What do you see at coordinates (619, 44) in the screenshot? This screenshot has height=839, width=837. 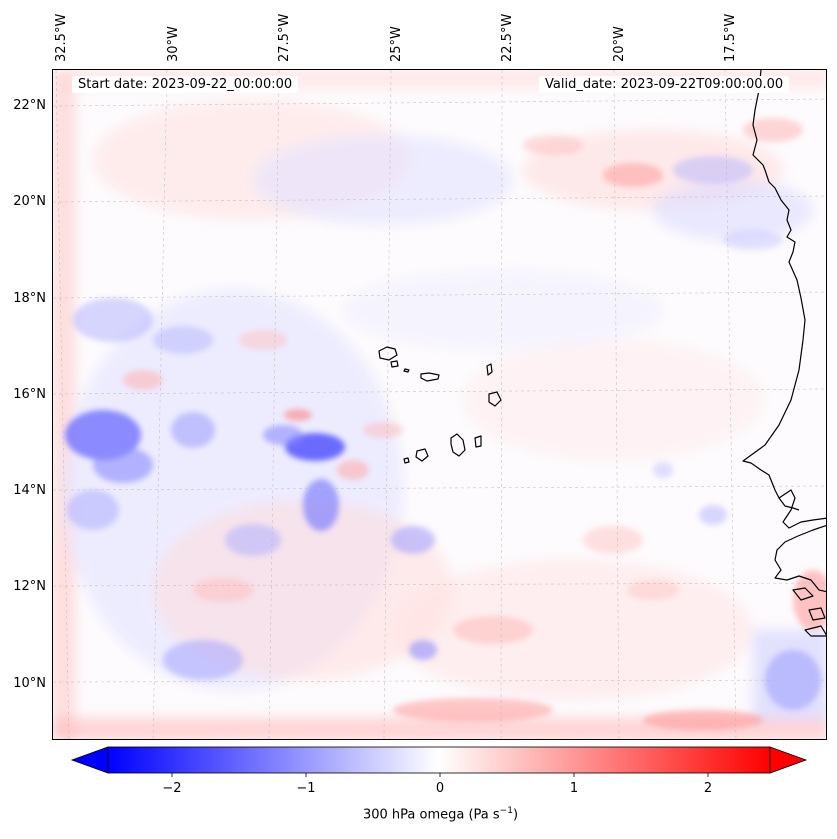 I see `lon-label-20w: 20°W` at bounding box center [619, 44].